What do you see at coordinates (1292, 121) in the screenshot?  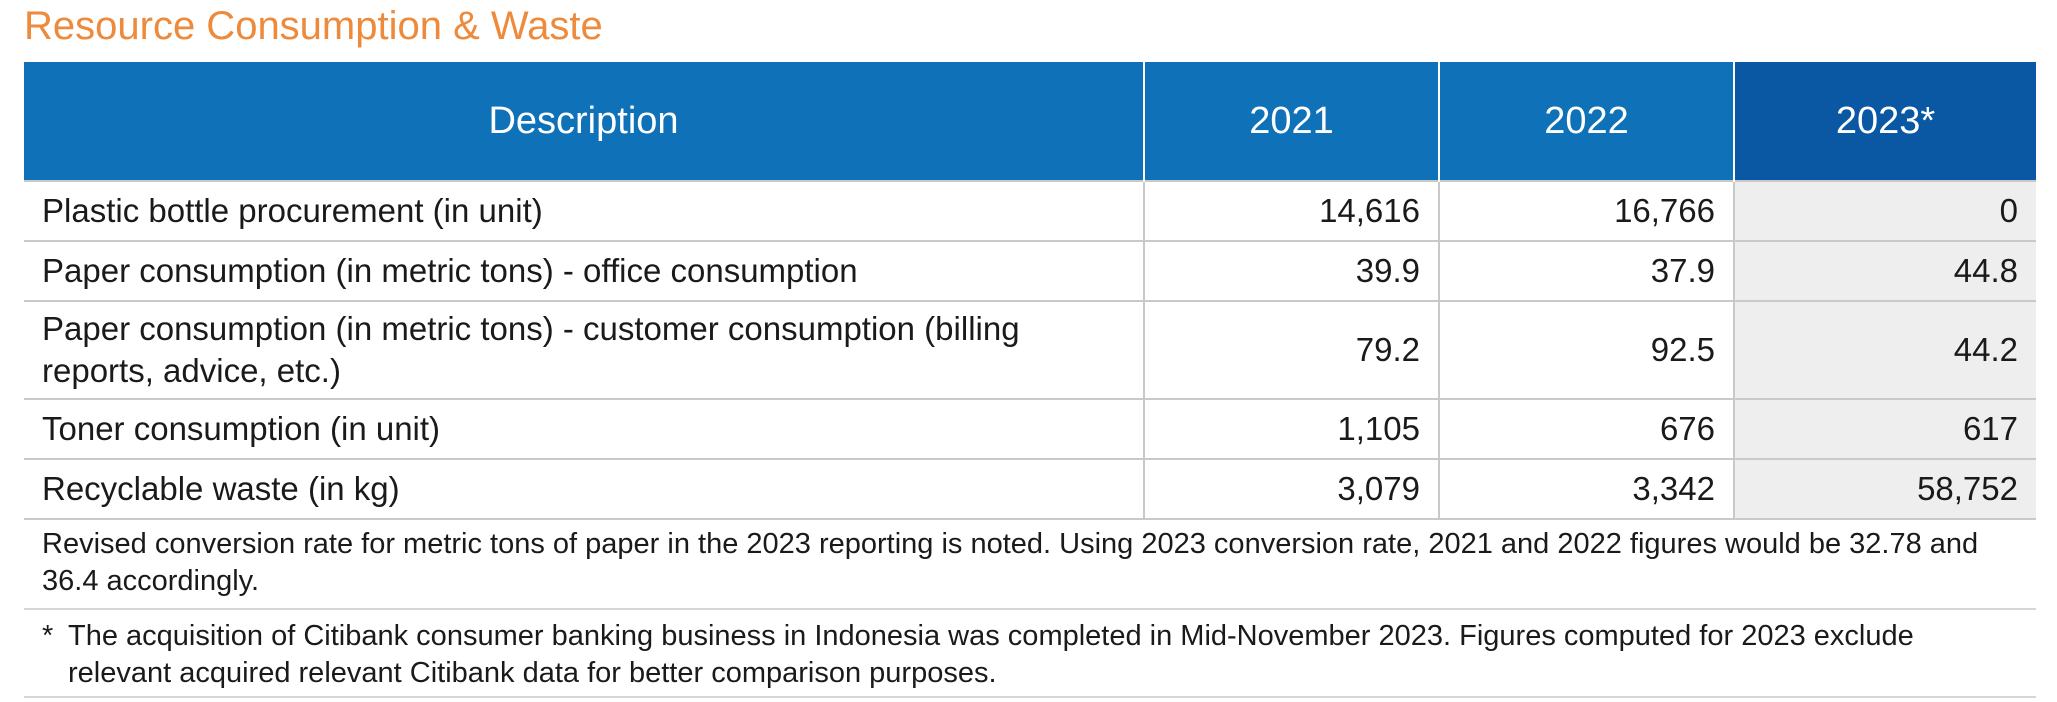 I see `column-header-2021: 2021` at bounding box center [1292, 121].